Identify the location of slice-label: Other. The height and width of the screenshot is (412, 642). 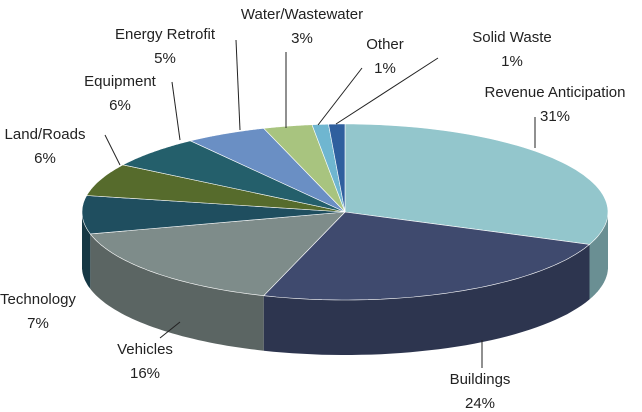
(385, 44).